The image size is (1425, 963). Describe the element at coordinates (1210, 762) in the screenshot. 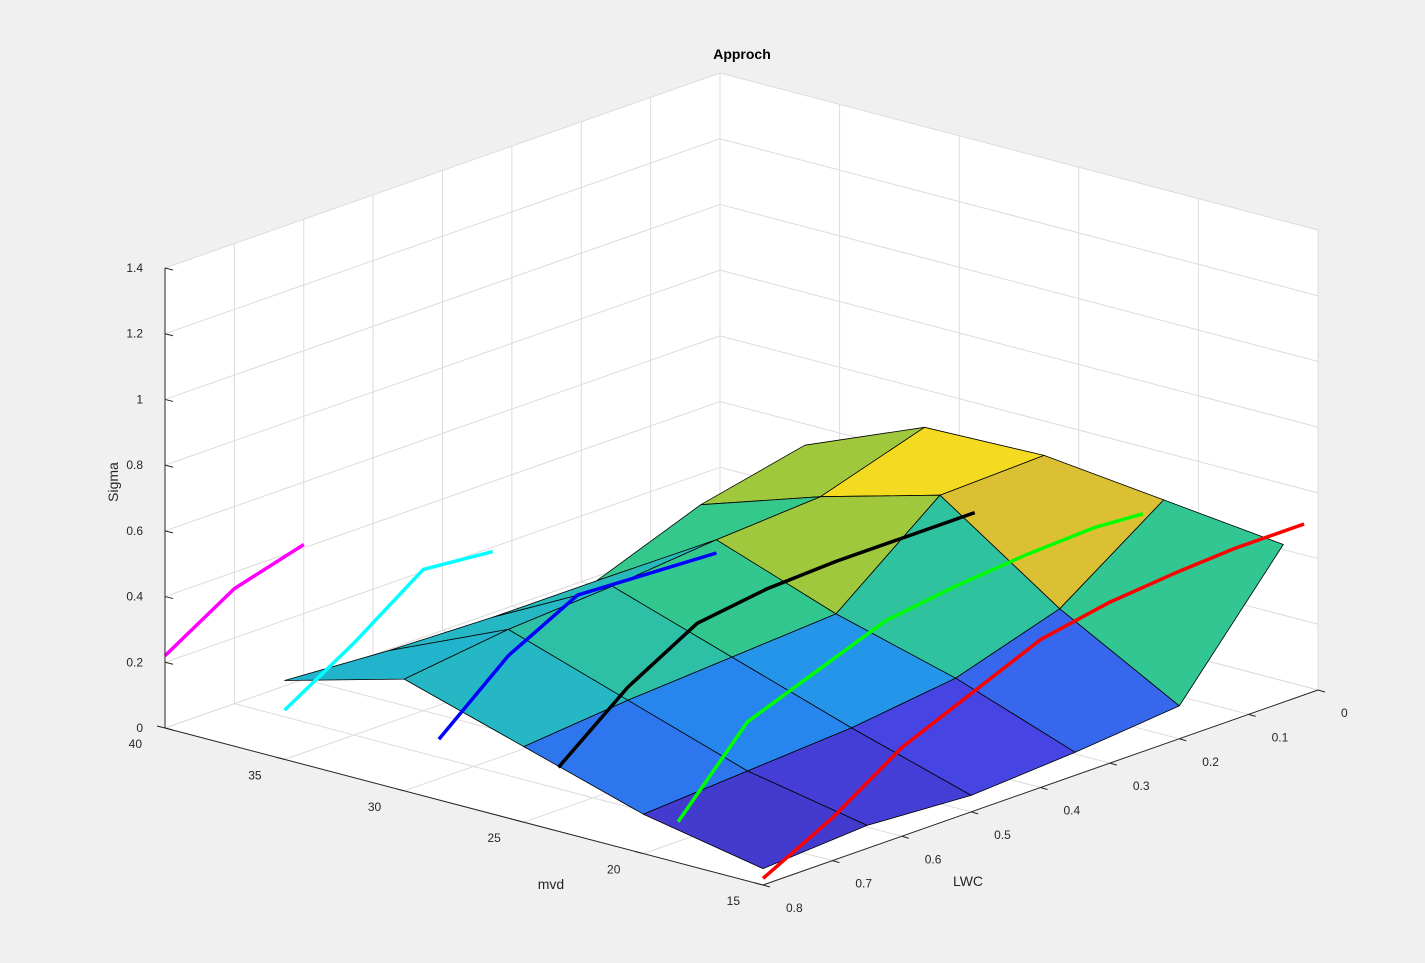

I see `x-tick-label: 0.2` at that location.